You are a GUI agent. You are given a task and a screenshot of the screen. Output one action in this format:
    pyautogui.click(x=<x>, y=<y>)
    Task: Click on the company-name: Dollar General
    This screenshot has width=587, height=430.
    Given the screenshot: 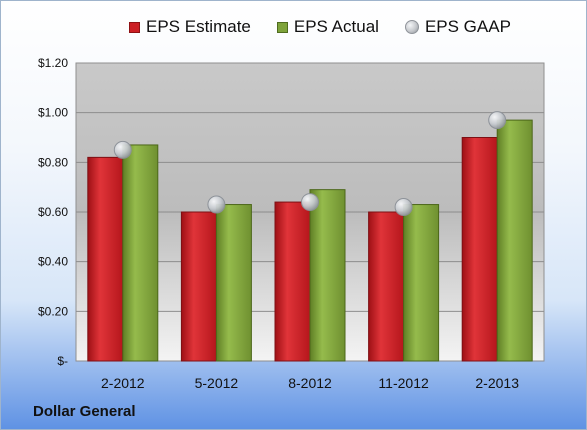 What is the action you would take?
    pyautogui.click(x=84, y=411)
    